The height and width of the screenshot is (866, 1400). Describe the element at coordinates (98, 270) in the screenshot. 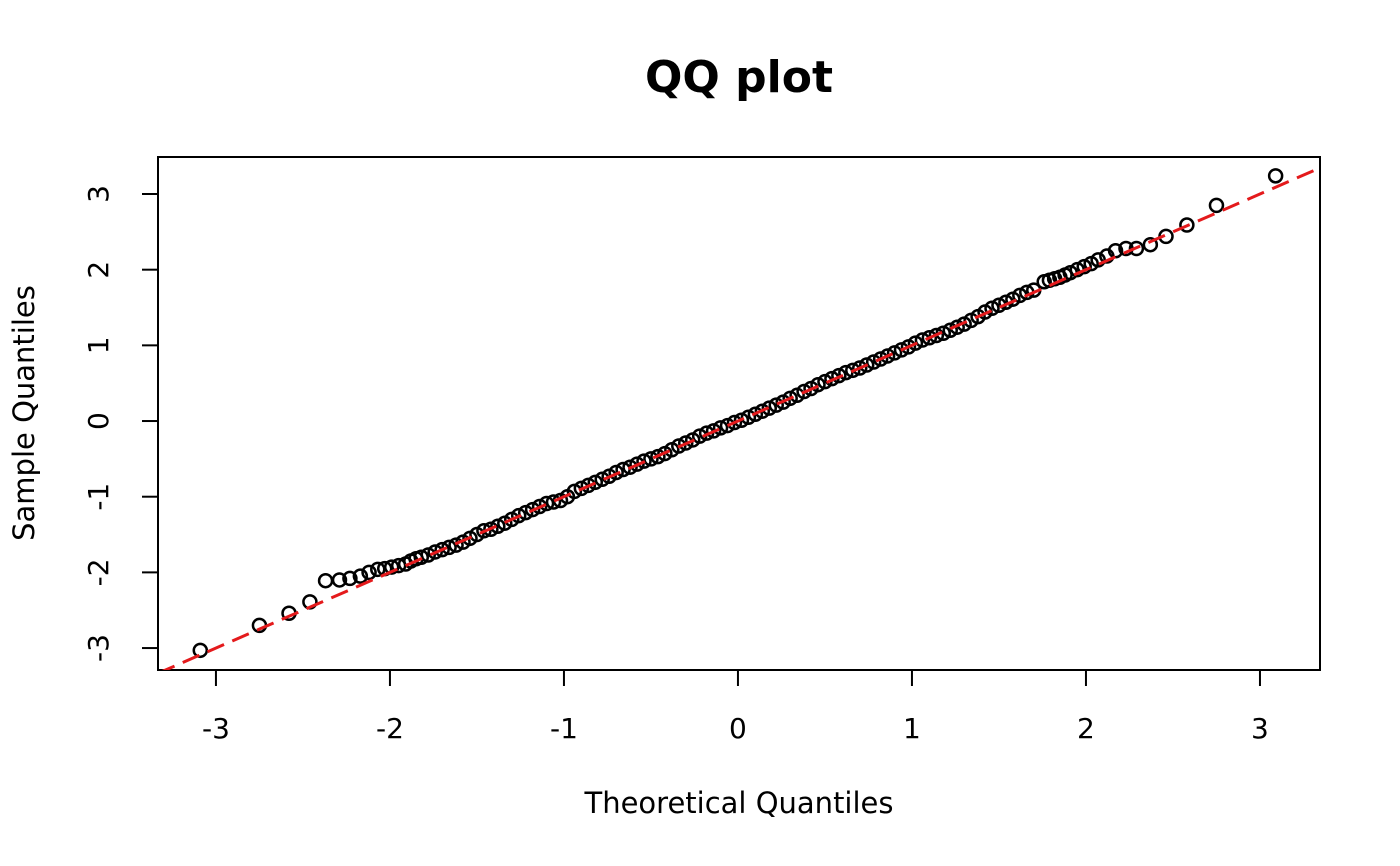

I see `y-tick-label: 2` at that location.